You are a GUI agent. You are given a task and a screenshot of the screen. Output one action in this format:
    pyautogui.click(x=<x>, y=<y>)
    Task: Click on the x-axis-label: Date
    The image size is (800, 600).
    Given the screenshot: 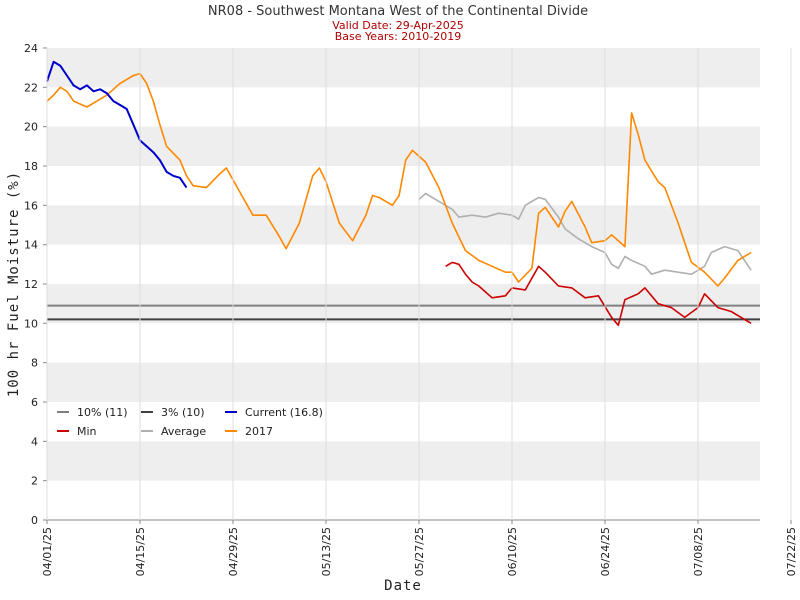 What is the action you would take?
    pyautogui.click(x=403, y=586)
    